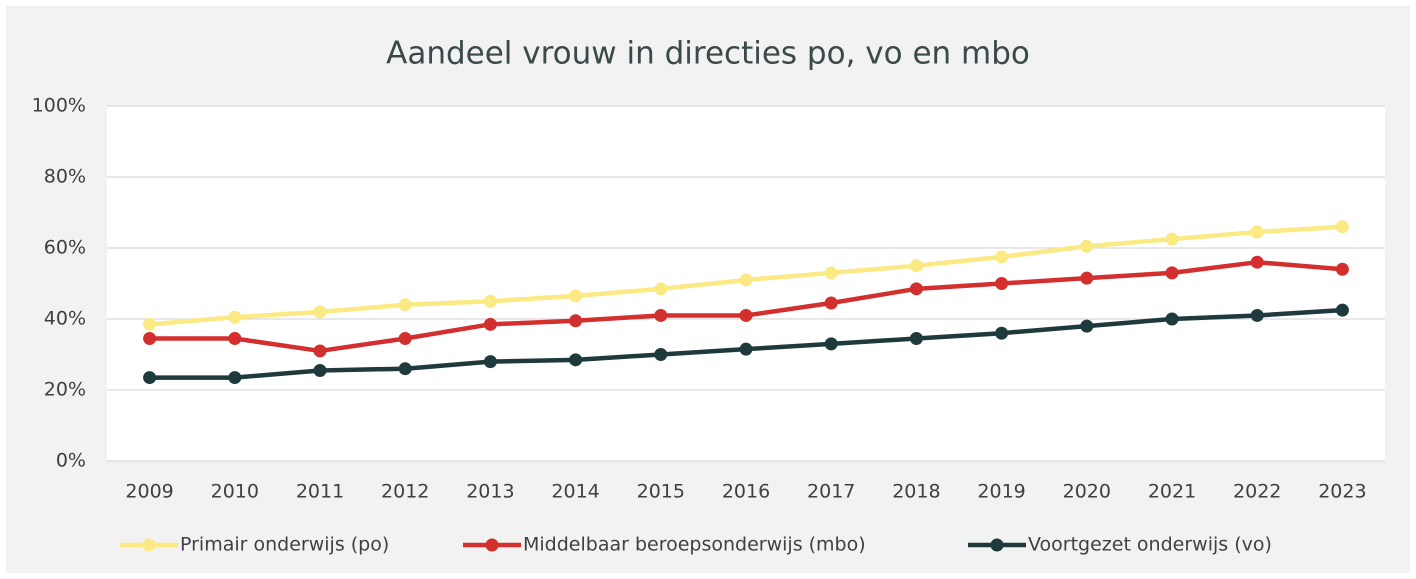 This screenshot has height=579, width=1416. Describe the element at coordinates (65, 177) in the screenshot. I see `y-tick-label: 80%` at that location.